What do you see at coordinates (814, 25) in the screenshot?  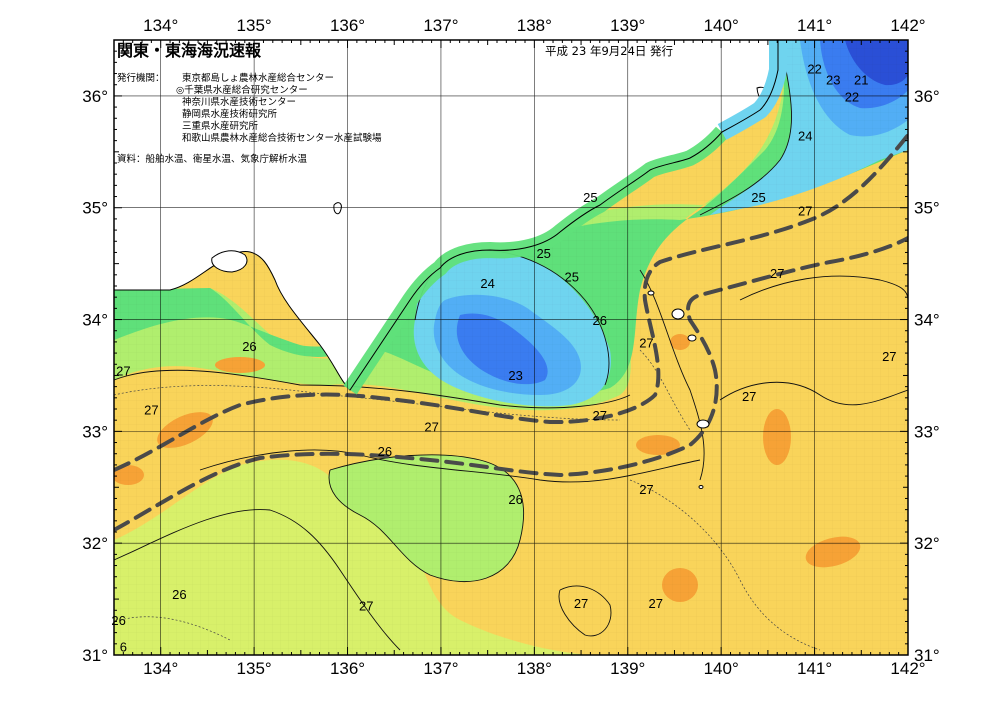 I see `lon-label-top: 141°` at bounding box center [814, 25].